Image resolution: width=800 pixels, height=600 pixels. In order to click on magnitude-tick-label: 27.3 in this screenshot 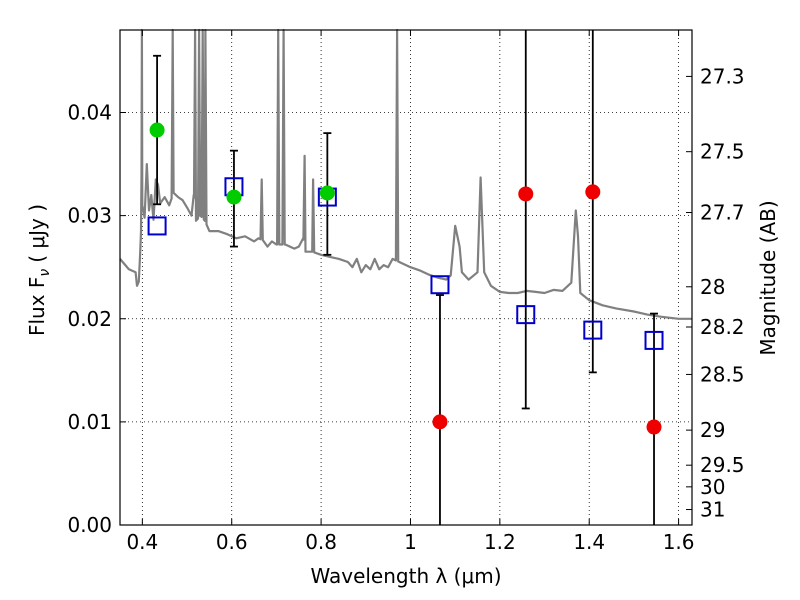, I will do `click(722, 76)`.